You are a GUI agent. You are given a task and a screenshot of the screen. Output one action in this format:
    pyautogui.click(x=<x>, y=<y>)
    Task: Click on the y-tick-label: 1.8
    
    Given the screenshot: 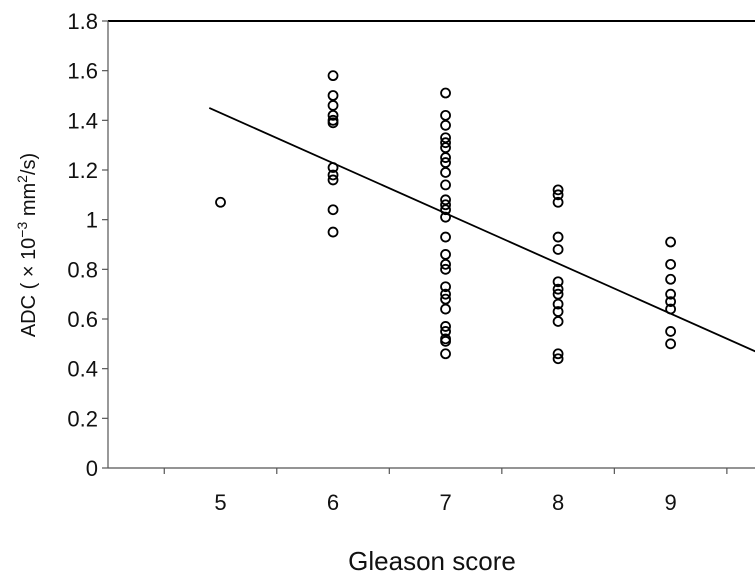 What is the action you would take?
    pyautogui.click(x=82, y=21)
    